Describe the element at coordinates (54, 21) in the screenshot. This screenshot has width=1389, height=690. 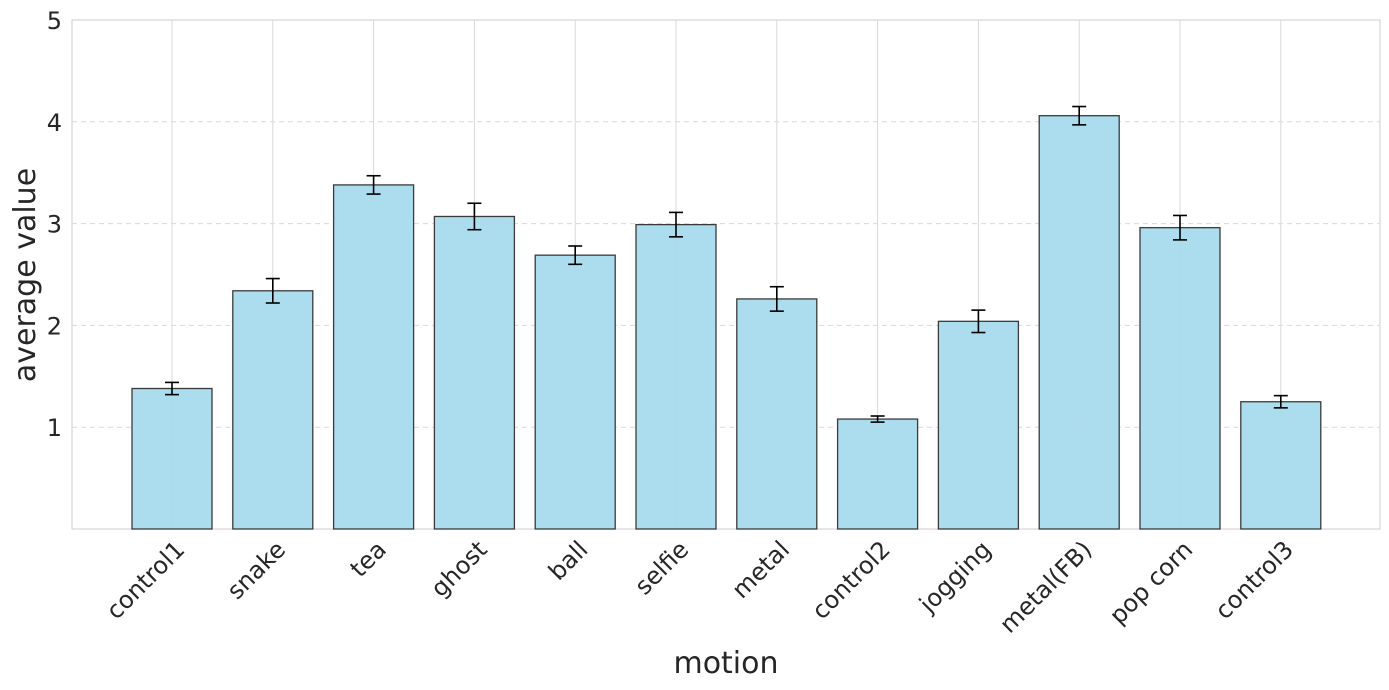
I see `y-tick-label: 5` at that location.